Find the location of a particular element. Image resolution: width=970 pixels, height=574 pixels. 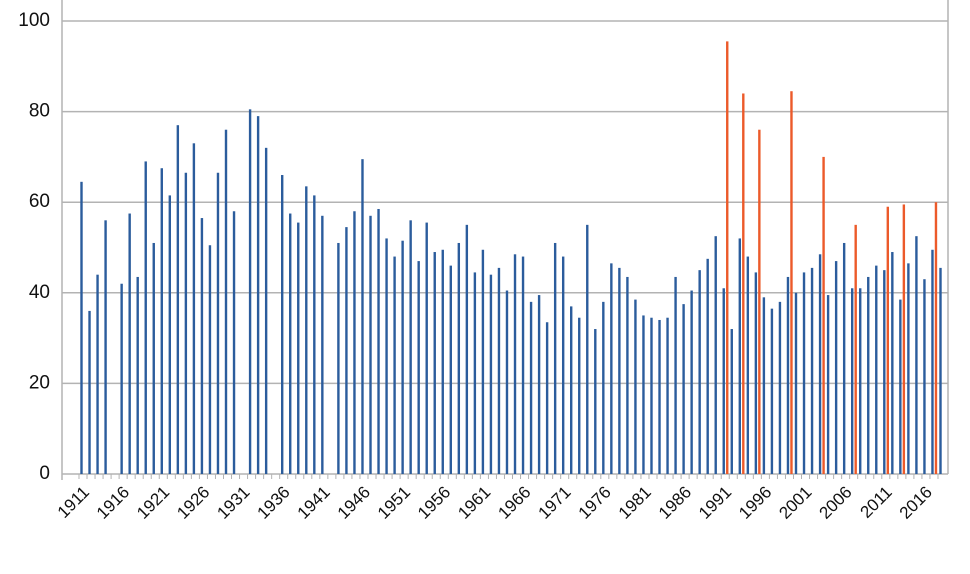

y-tick-label: 60 is located at coordinates (39, 201).